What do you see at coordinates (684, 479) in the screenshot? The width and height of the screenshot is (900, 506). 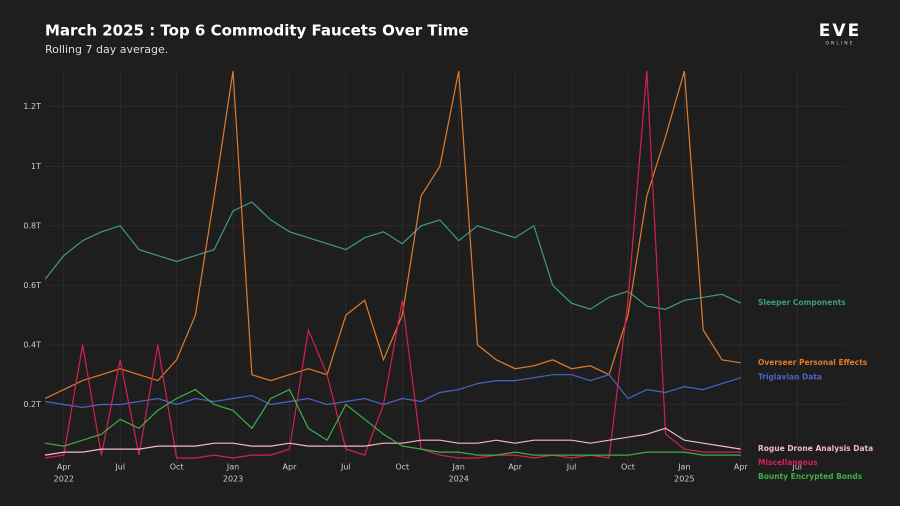 I see `x-tick-year: 2025` at bounding box center [684, 479].